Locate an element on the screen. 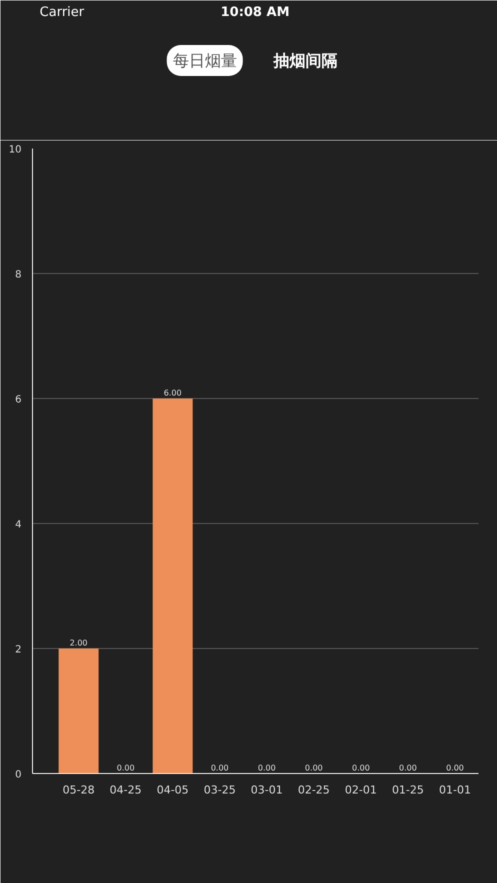 The image size is (497, 883). y-tick-label: 10 is located at coordinates (15, 150).